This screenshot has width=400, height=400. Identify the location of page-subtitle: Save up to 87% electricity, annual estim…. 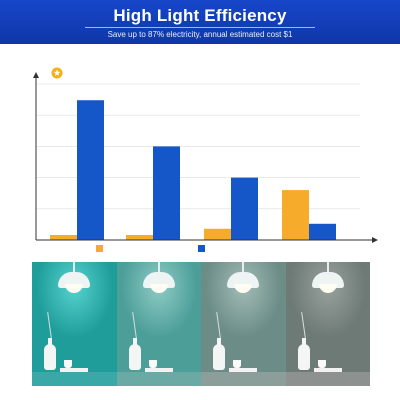
(200, 34).